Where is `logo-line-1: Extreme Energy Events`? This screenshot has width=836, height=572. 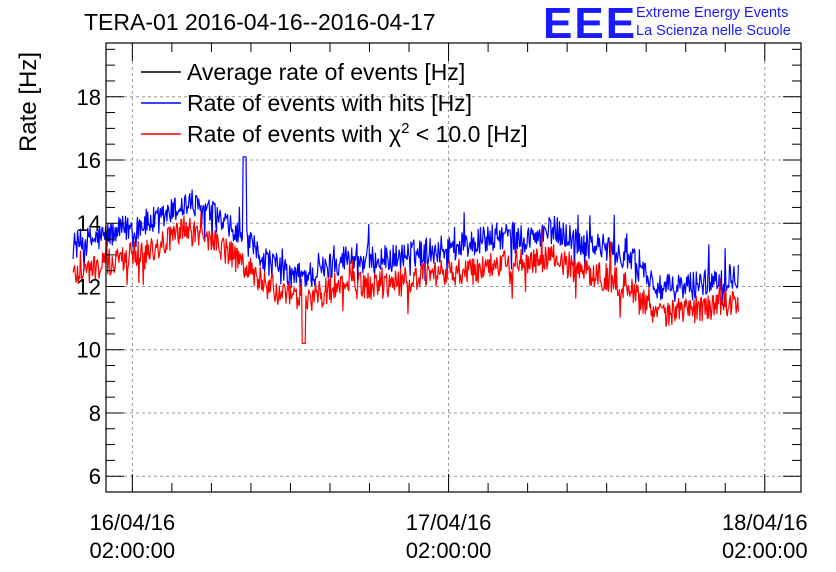 logo-line-1: Extreme Energy Events is located at coordinates (712, 13).